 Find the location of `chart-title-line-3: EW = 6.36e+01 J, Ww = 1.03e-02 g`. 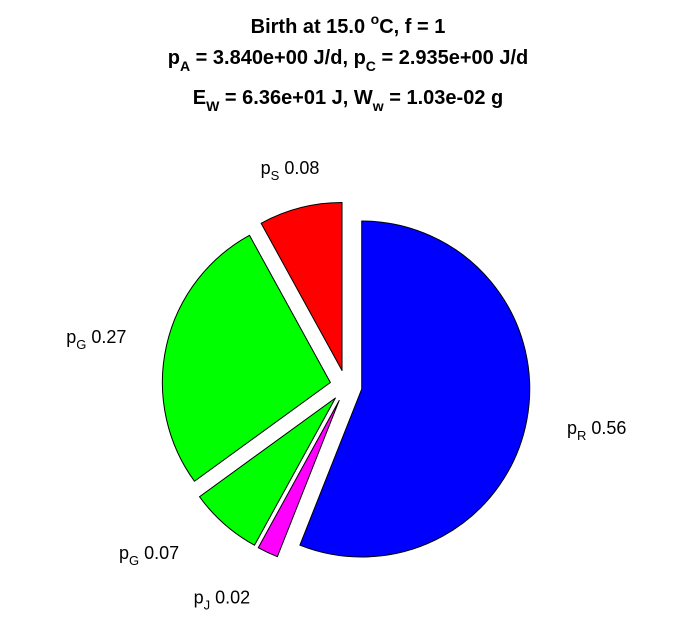

chart-title-line-3: EW = 6.36e+01 J, Ww = 1.03e-02 g is located at coordinates (348, 100).